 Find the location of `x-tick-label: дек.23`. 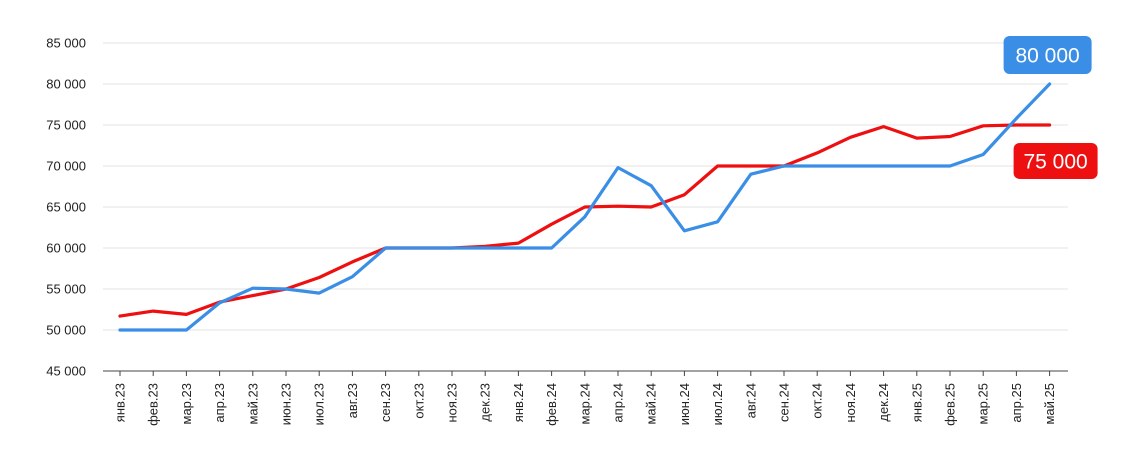

x-tick-label: дек.23 is located at coordinates (485, 402).